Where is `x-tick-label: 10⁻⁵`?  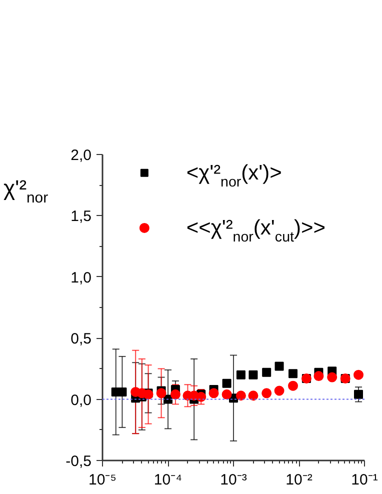 x-tick-label: 10⁻⁵ is located at coordinates (102, 480).